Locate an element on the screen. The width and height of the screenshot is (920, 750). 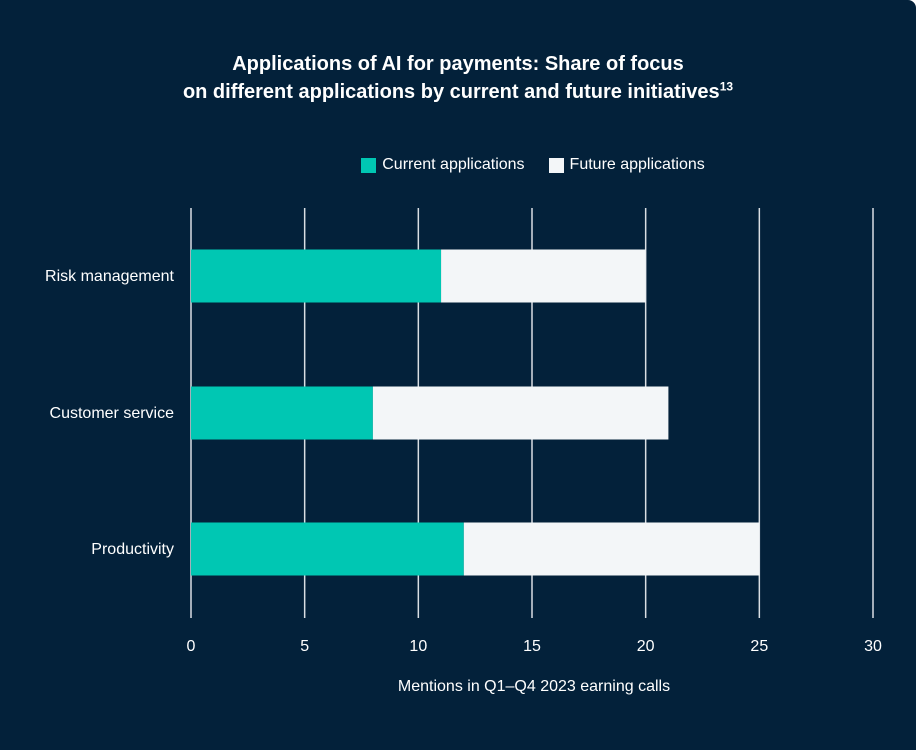
x-tick-label-30: 30 is located at coordinates (873, 646).